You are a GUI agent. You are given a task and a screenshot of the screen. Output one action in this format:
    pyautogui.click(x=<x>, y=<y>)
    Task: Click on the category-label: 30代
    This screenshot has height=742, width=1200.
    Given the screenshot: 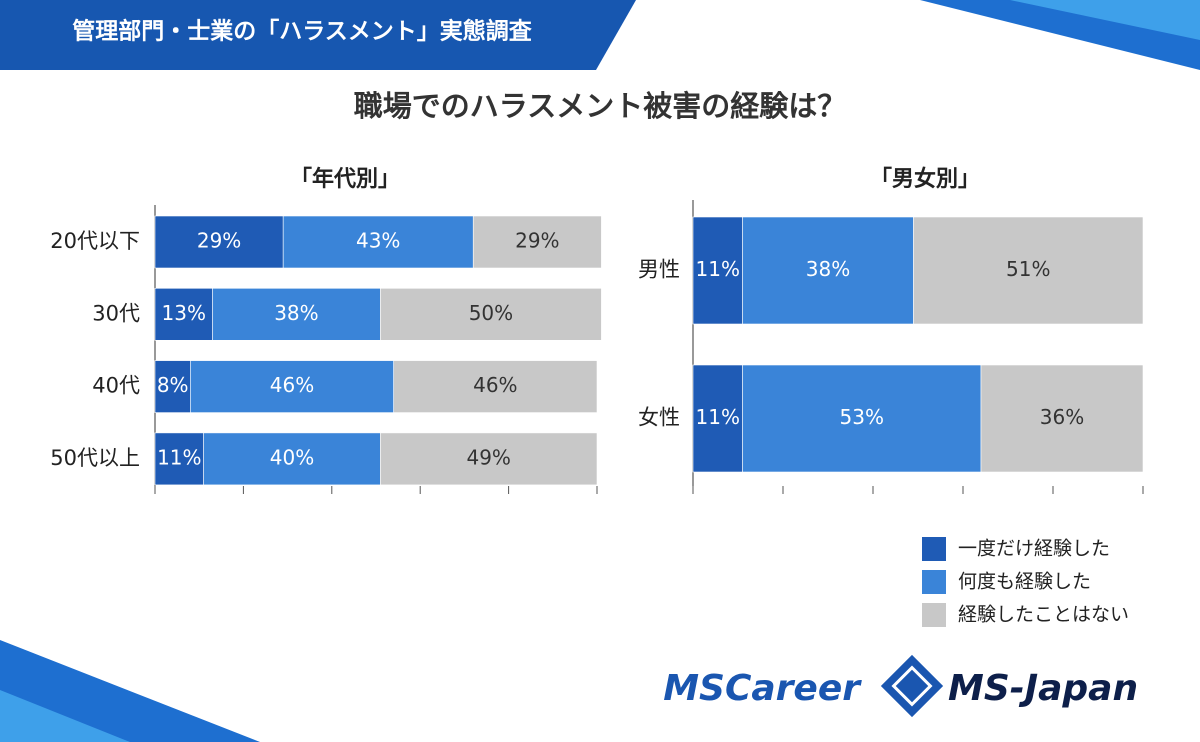 What is the action you would take?
    pyautogui.click(x=116, y=313)
    